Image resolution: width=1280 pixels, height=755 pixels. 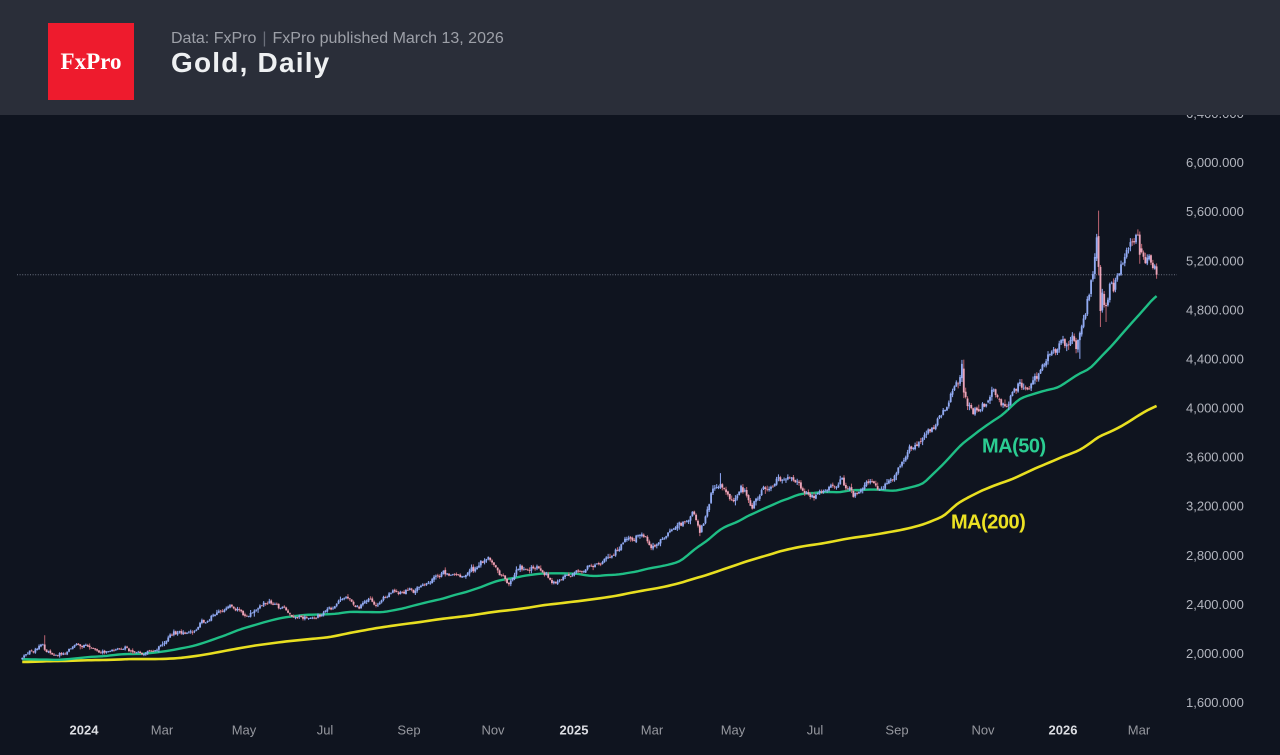 What do you see at coordinates (1215, 309) in the screenshot?
I see `svg-text: 4,800.000` at bounding box center [1215, 309].